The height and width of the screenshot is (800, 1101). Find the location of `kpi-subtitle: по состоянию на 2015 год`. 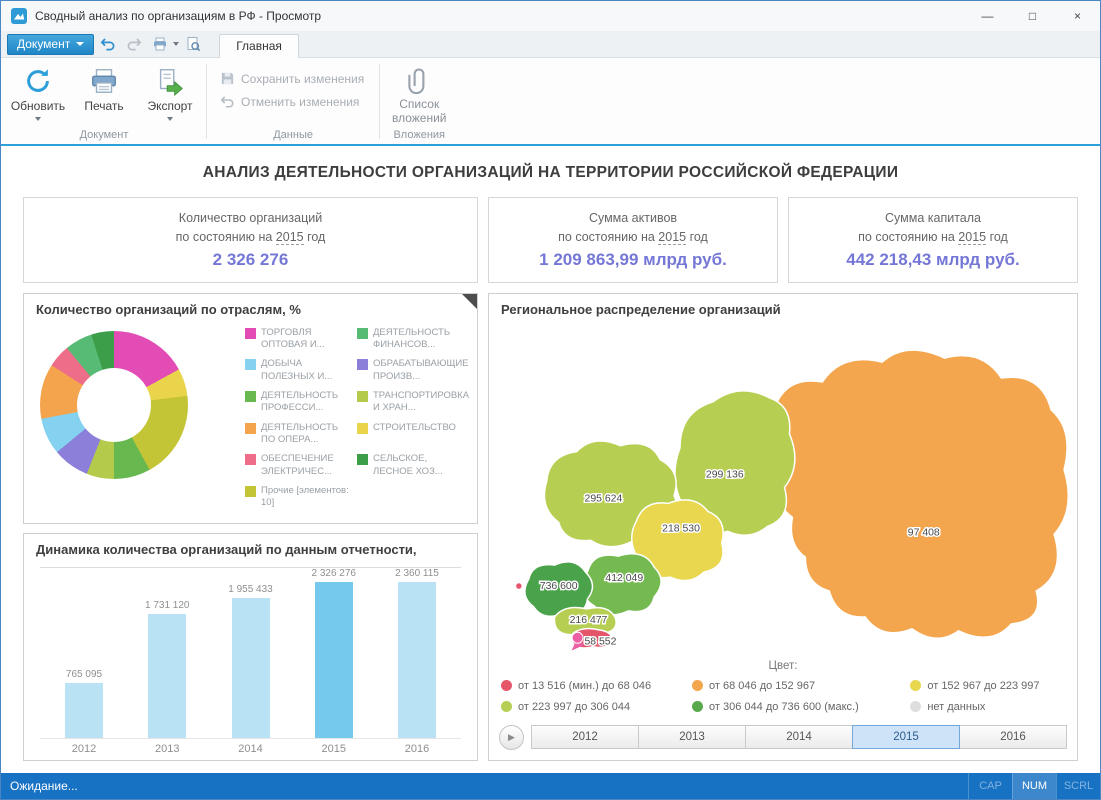

kpi-subtitle: по состоянию на 2015 год is located at coordinates (933, 237).